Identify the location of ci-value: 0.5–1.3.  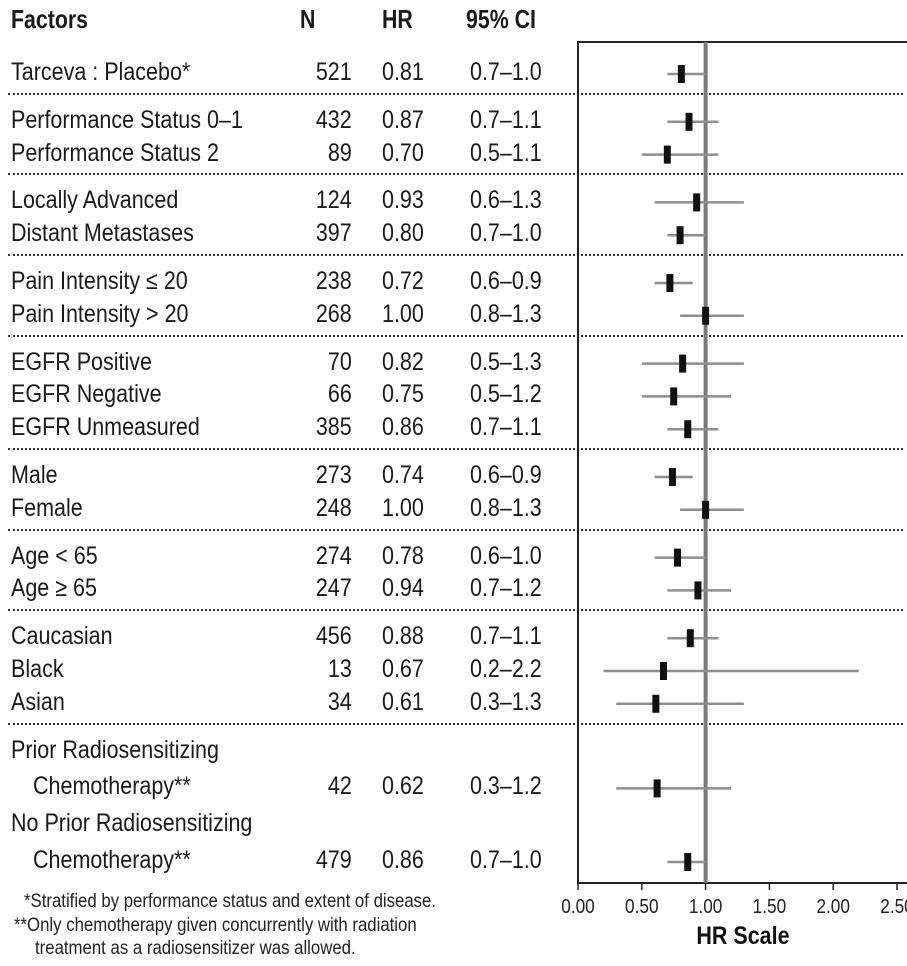
(506, 361).